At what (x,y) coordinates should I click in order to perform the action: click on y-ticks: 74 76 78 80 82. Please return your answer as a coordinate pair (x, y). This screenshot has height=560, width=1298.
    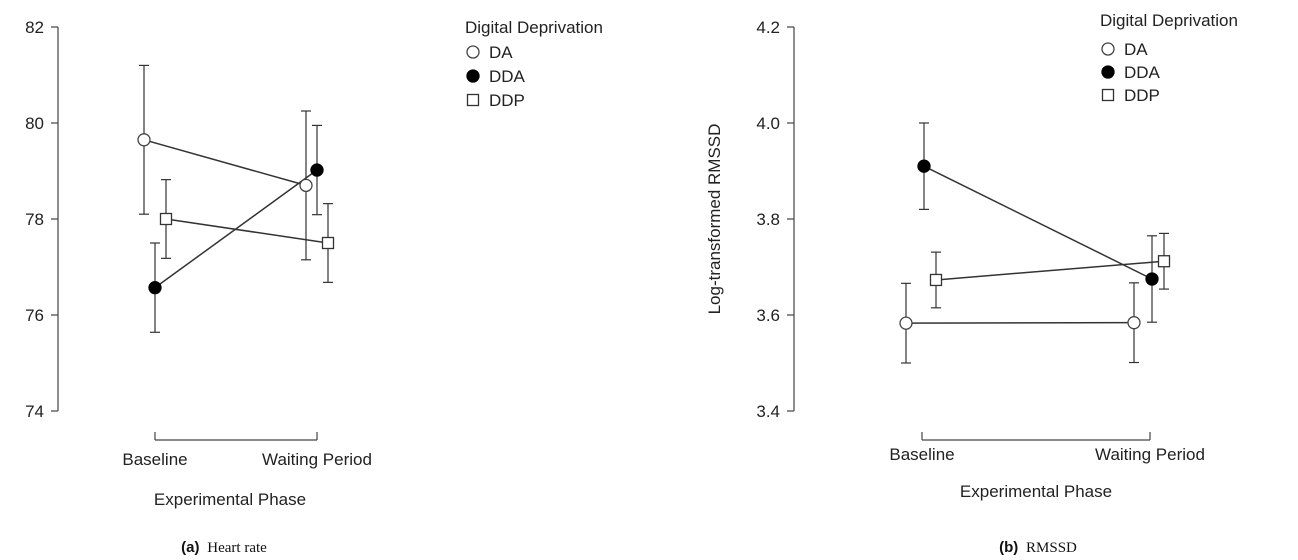
    Looking at the image, I should click on (41, 219).